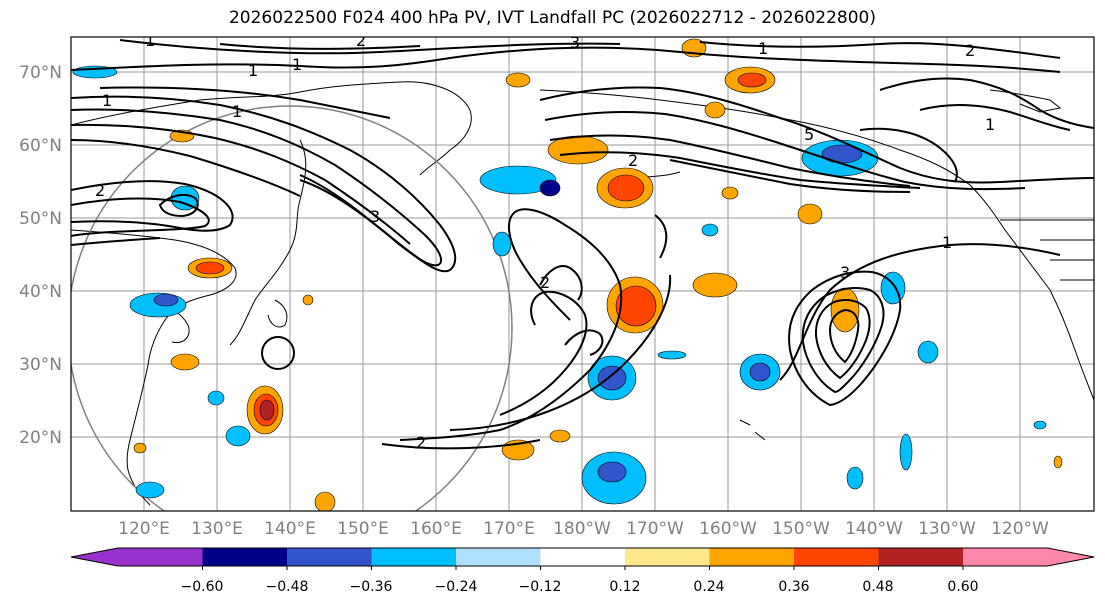  What do you see at coordinates (540, 587) in the screenshot?
I see `colorbar-tick-label: −0.12` at bounding box center [540, 587].